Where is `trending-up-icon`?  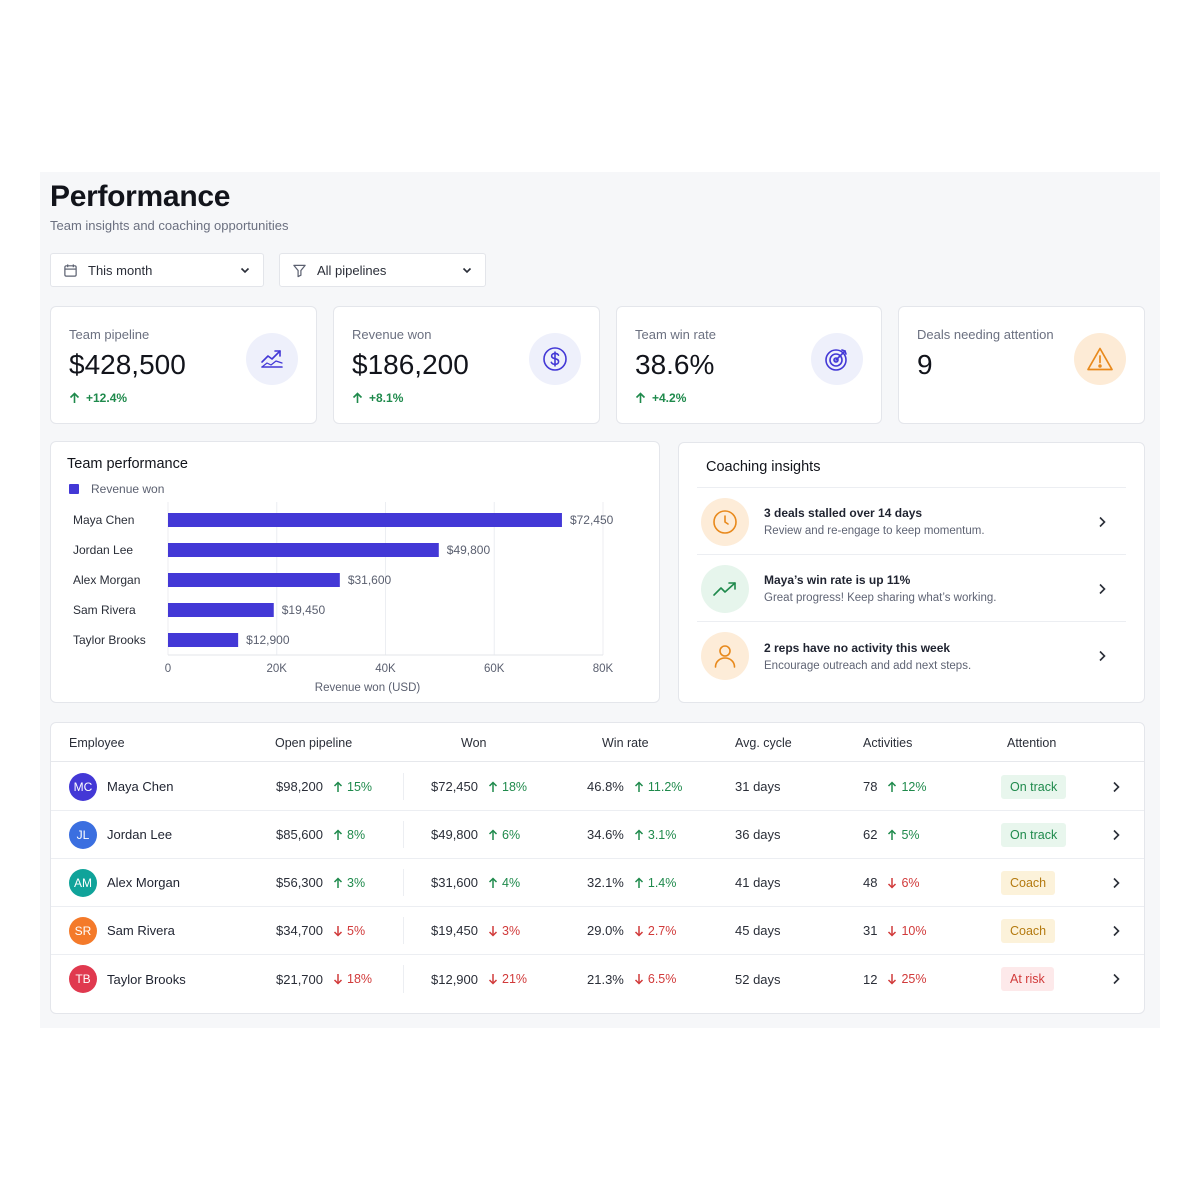
trending-up-icon is located at coordinates (725, 588).